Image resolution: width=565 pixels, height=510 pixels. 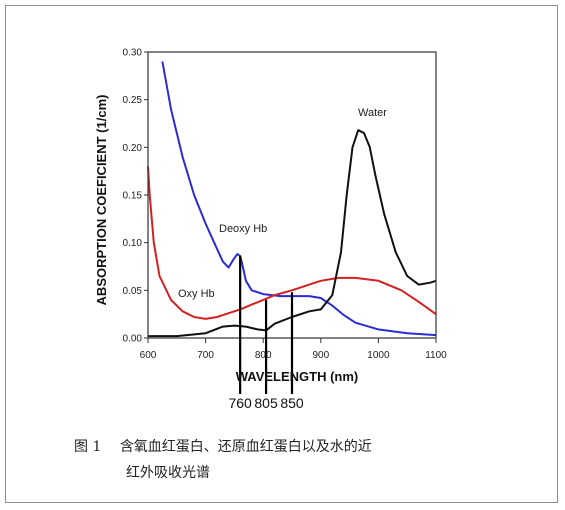 I want to click on marker-label-850: 850, so click(x=292, y=403).